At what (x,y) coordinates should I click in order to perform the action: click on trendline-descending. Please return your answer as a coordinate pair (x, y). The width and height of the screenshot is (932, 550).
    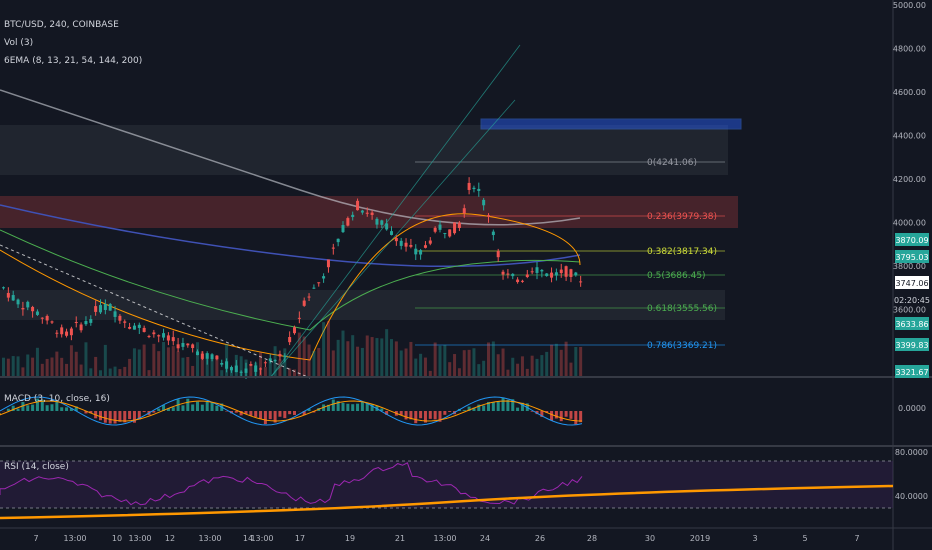
    Looking at the image, I should click on (155, 311).